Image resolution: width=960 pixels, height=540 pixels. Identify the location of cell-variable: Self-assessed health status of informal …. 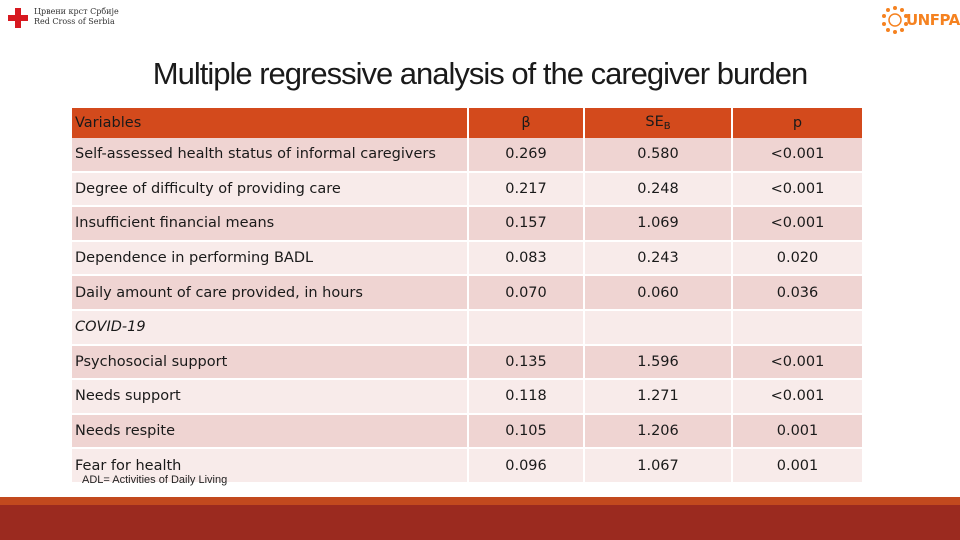
(270, 155).